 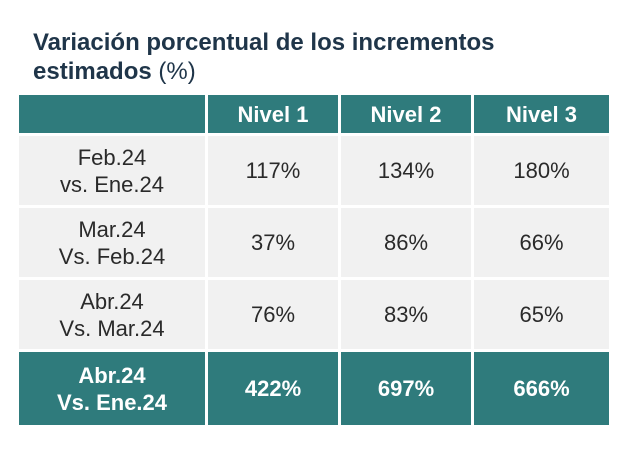 I want to click on row-label-line1: Mar.24, so click(x=112, y=229).